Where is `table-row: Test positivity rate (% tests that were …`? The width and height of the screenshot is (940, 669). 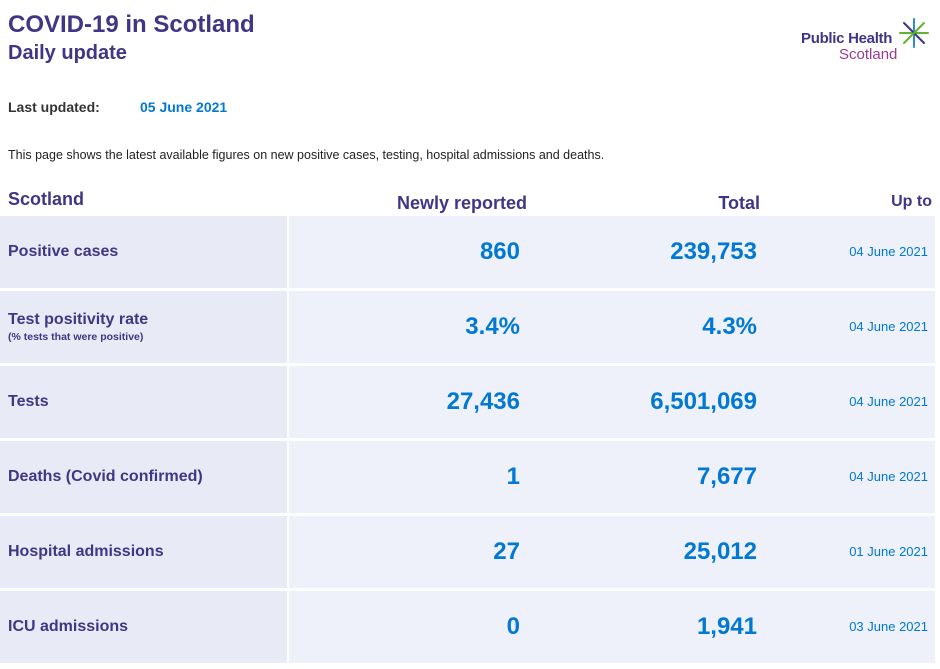 table-row: Test positivity rate (% tests that were … is located at coordinates (470, 327).